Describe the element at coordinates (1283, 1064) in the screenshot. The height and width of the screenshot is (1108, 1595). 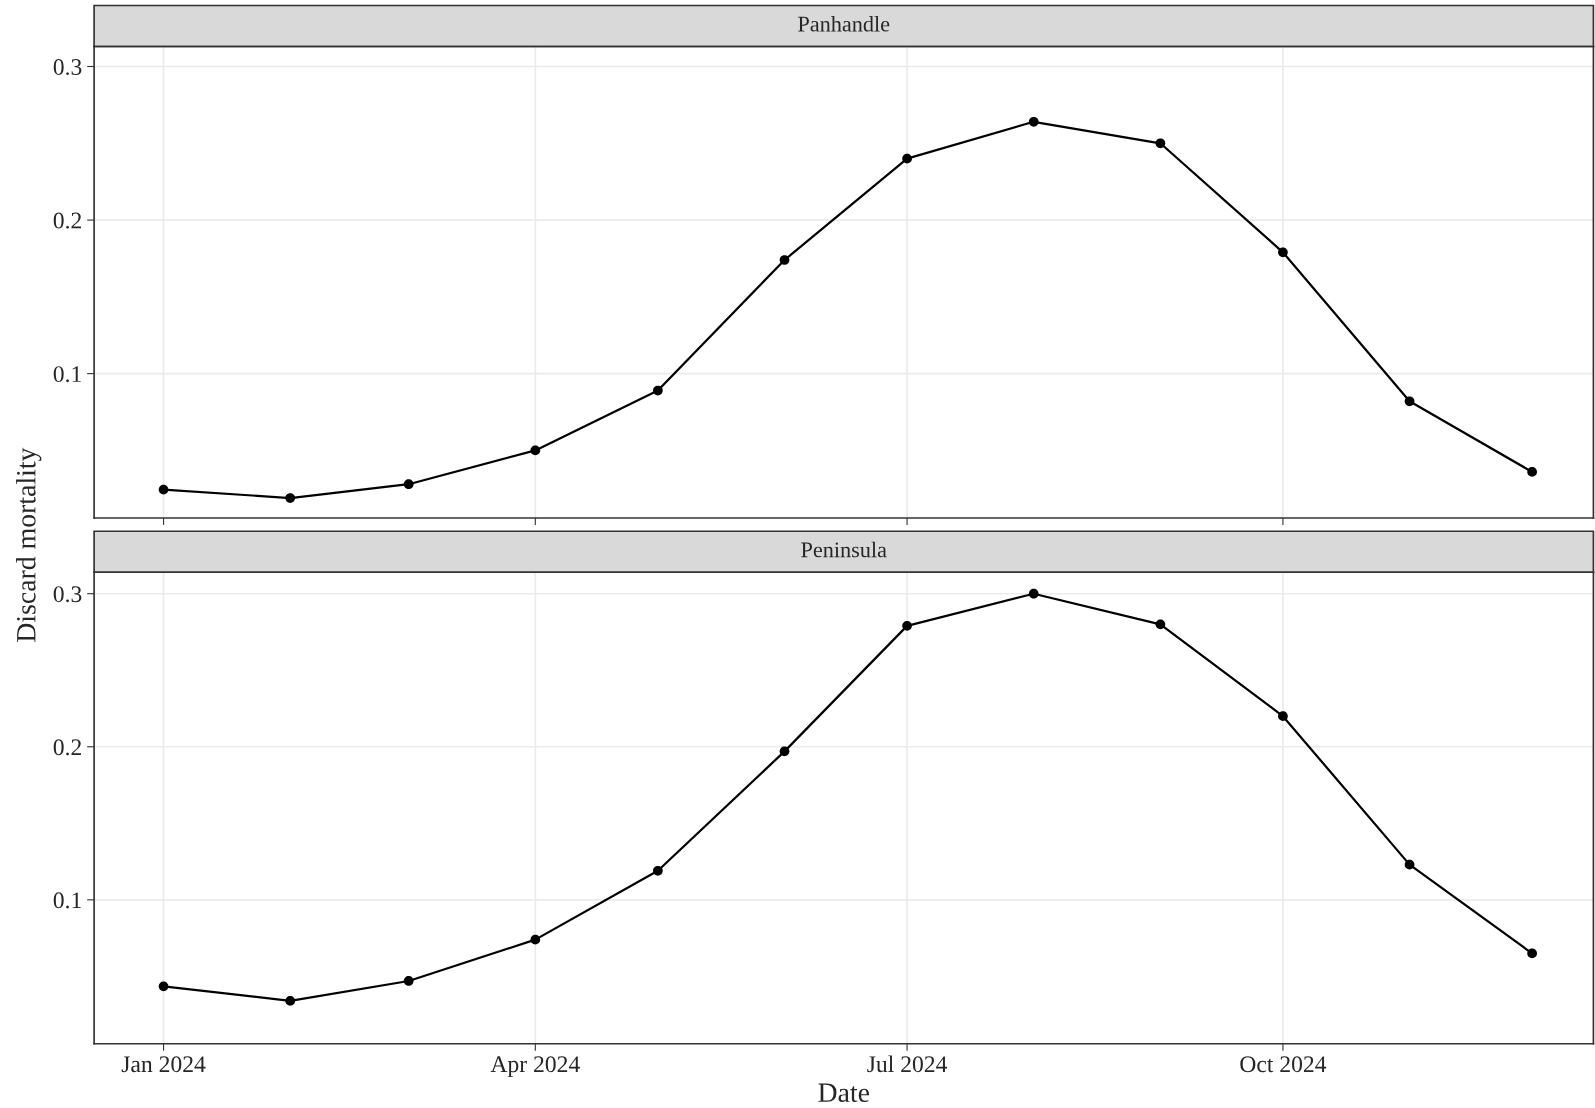
I see `x-tick-label: Oct 2024` at that location.